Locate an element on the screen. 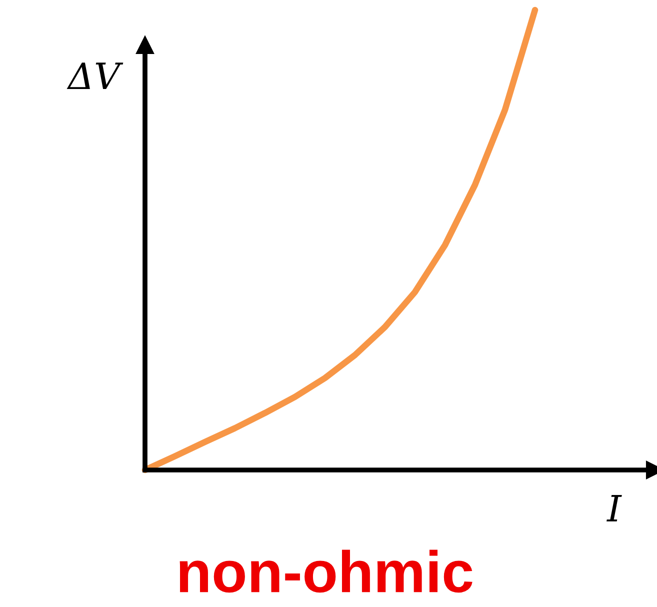  text: non-ohmic is located at coordinates (326, 571).